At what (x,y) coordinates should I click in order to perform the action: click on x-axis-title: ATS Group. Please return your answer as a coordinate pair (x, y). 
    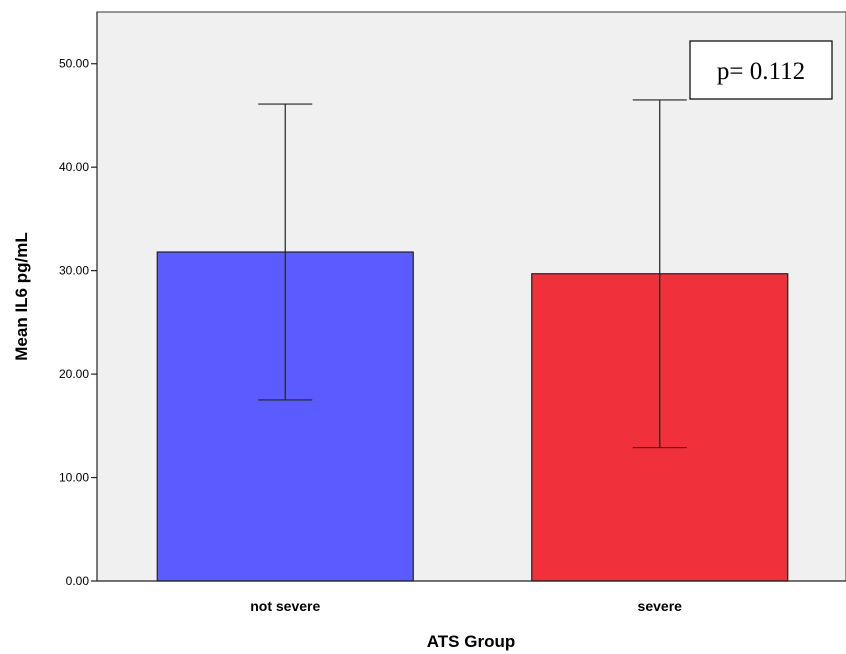
    Looking at the image, I should click on (471, 641).